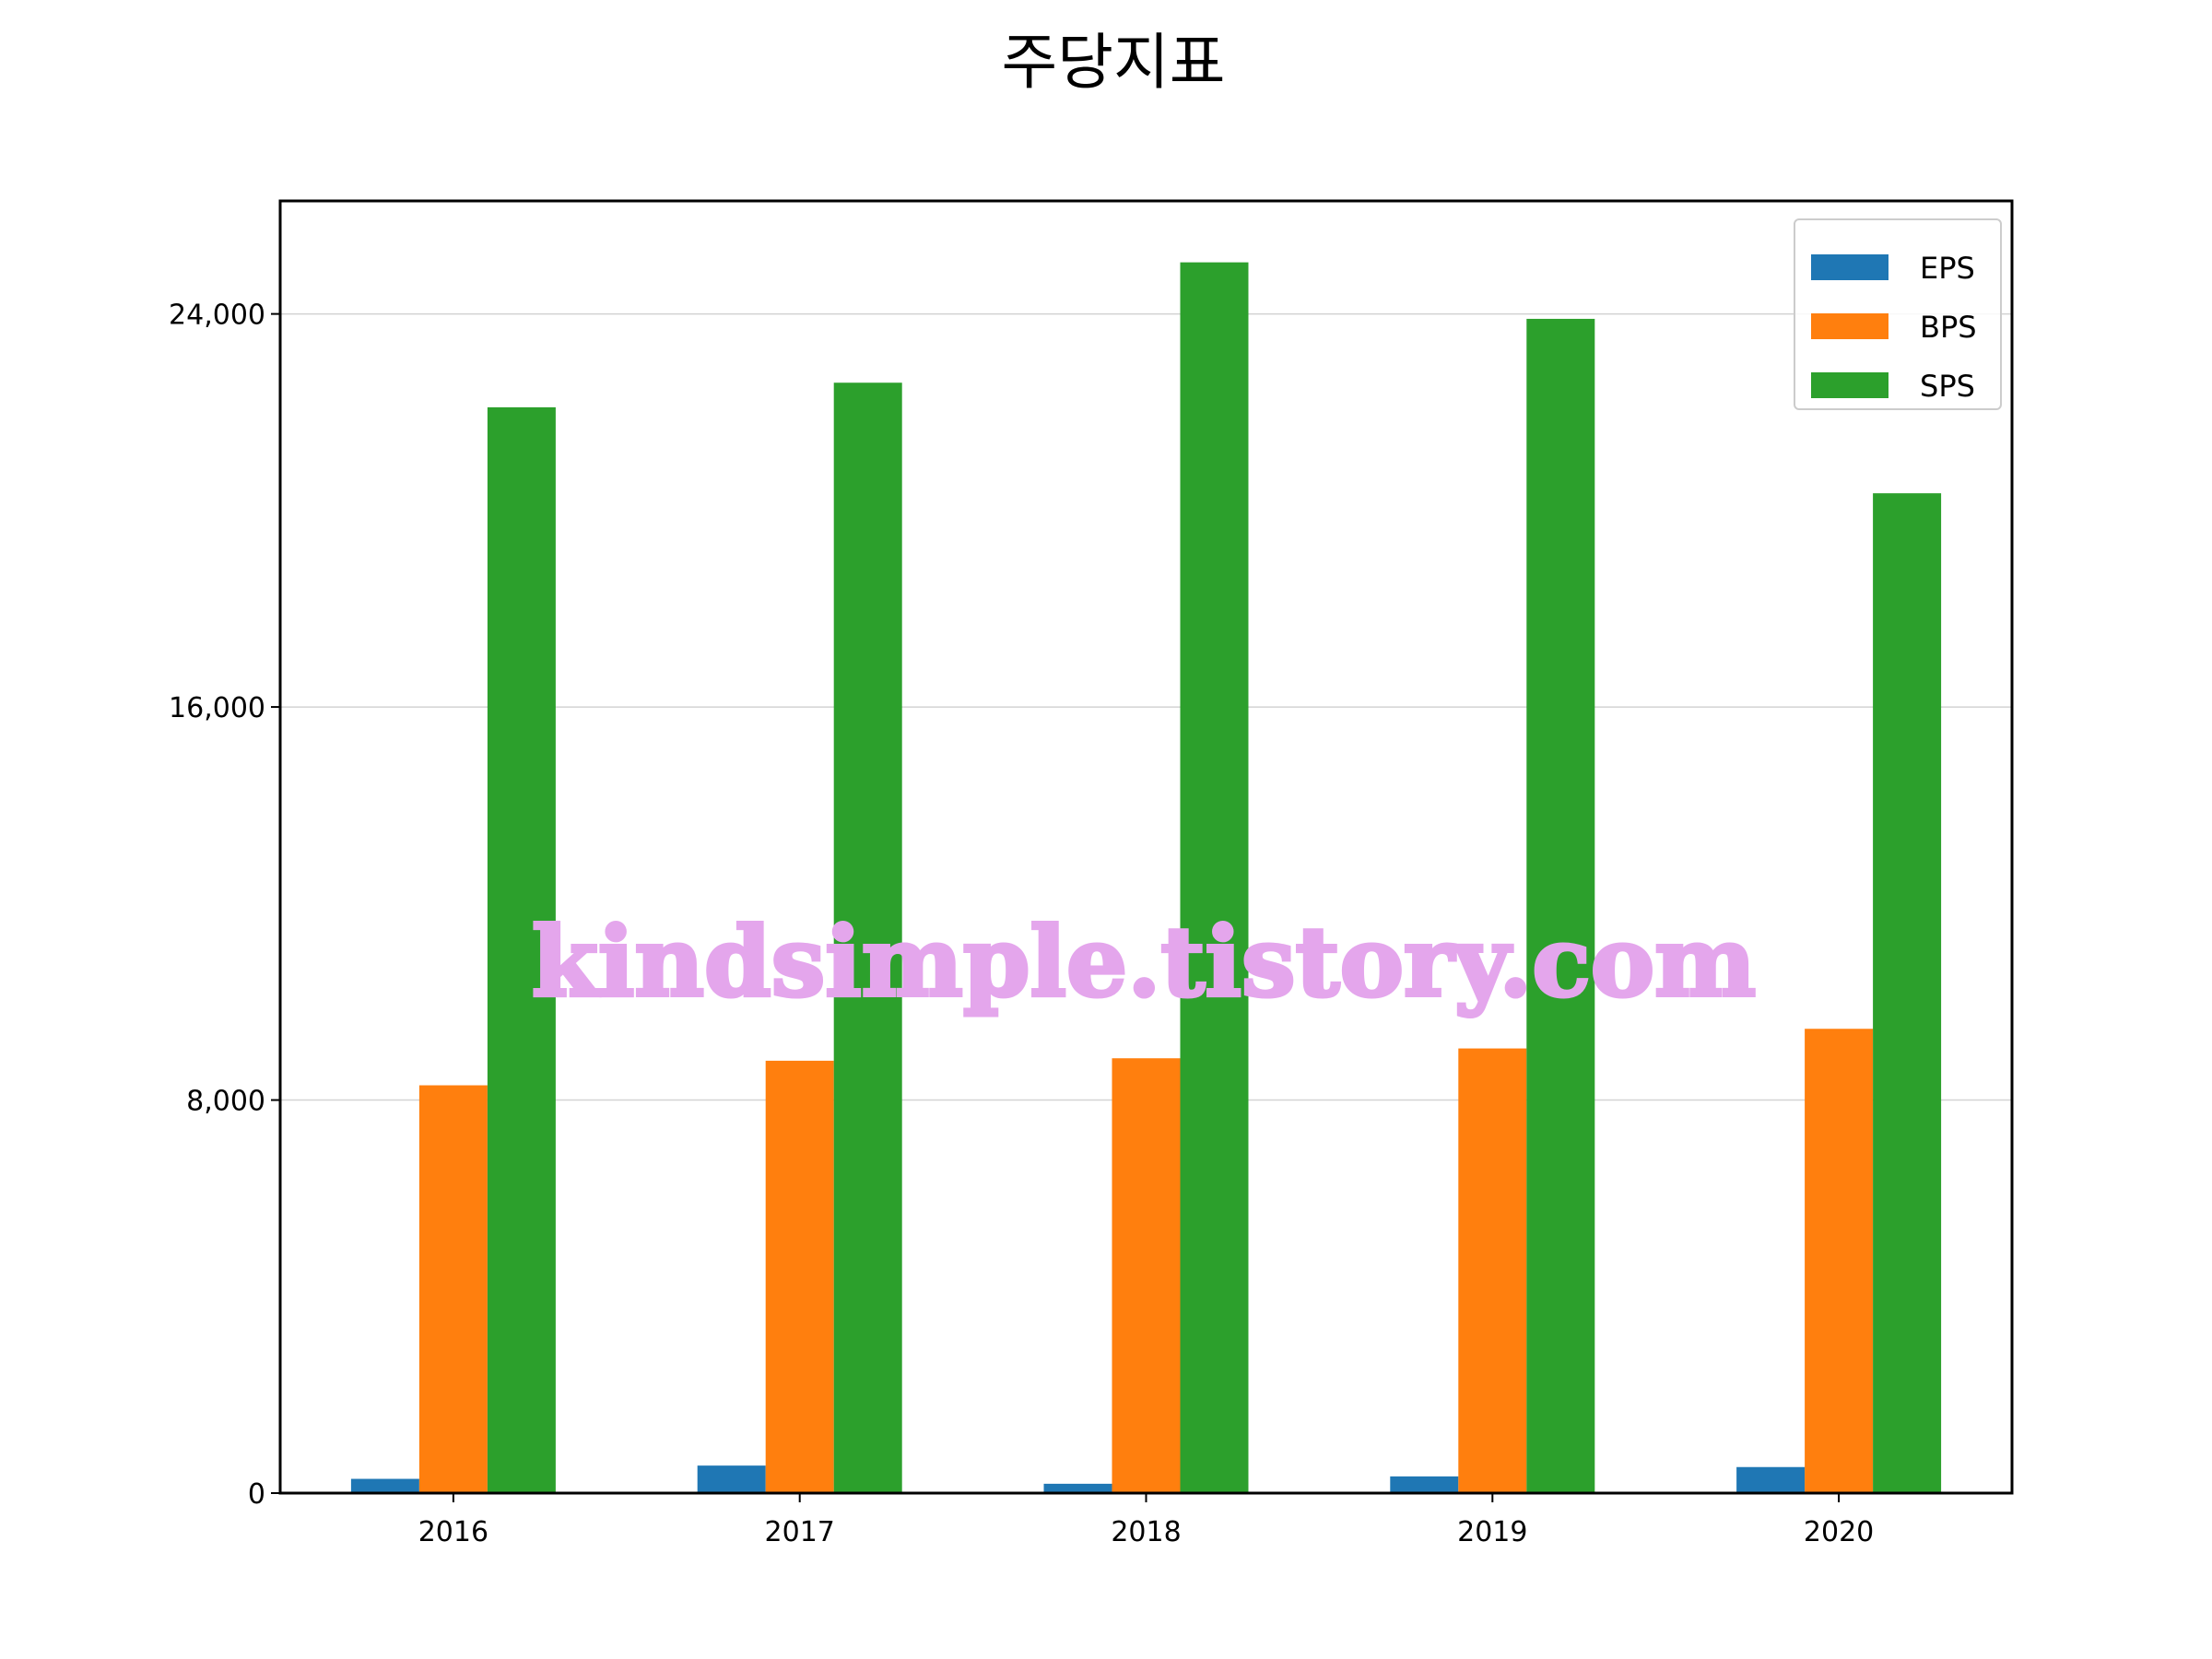 The width and height of the screenshot is (2212, 1659). What do you see at coordinates (1839, 1532) in the screenshot?
I see `x-tick-label: 2020` at bounding box center [1839, 1532].